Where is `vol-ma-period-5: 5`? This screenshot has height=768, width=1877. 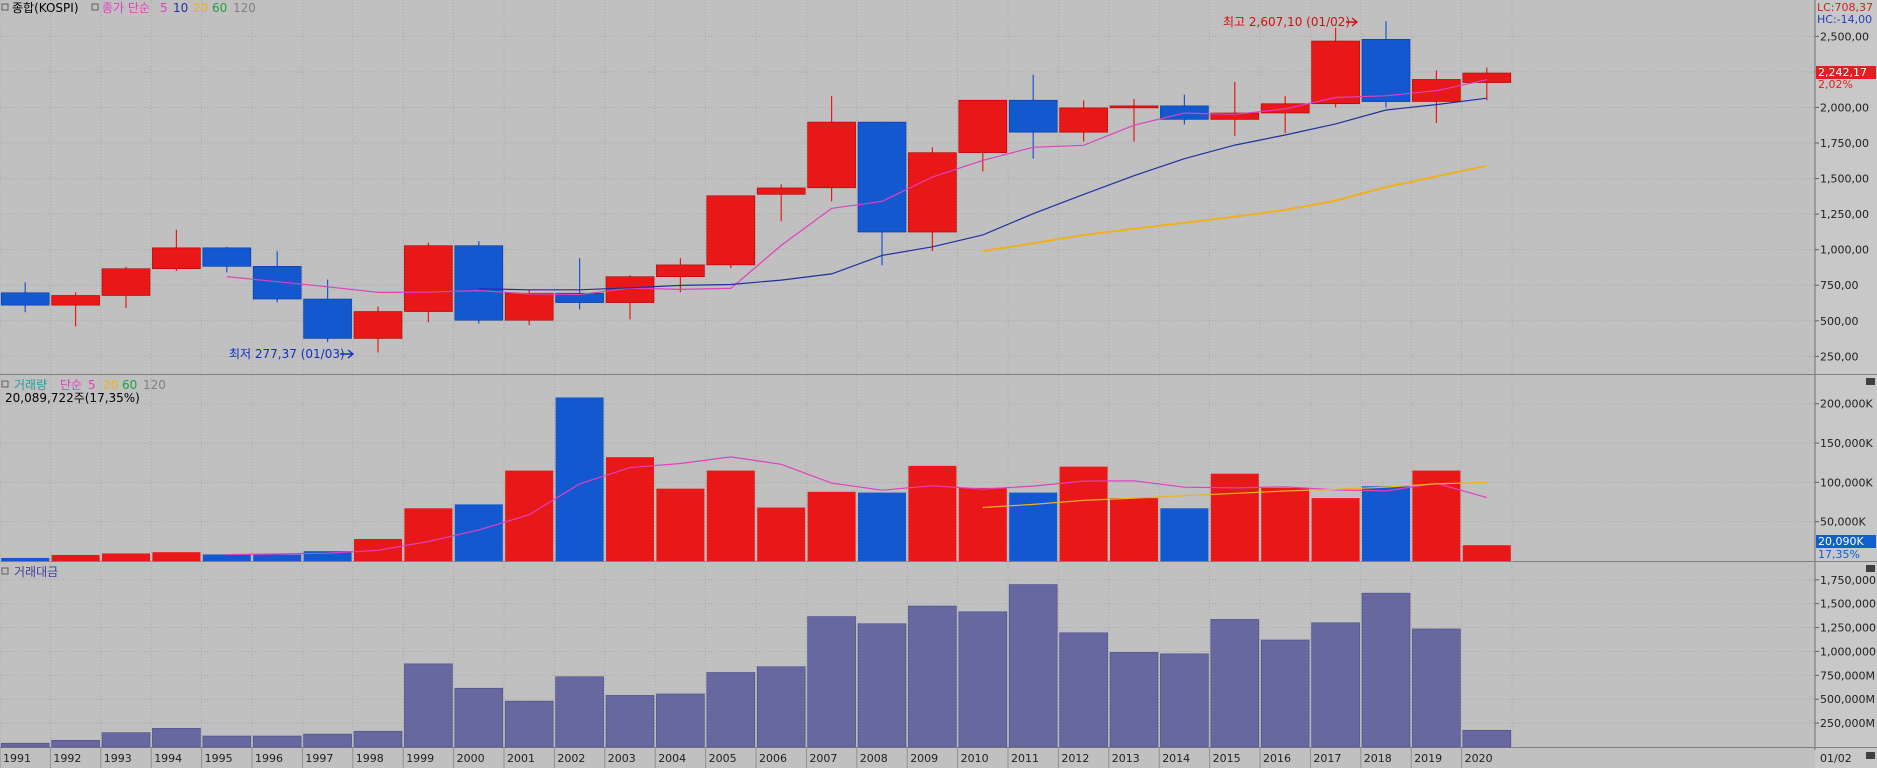 vol-ma-period-5: 5 is located at coordinates (92, 385).